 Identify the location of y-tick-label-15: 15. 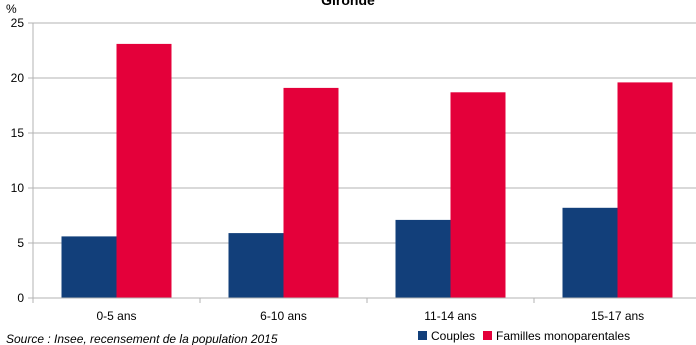
(18, 133).